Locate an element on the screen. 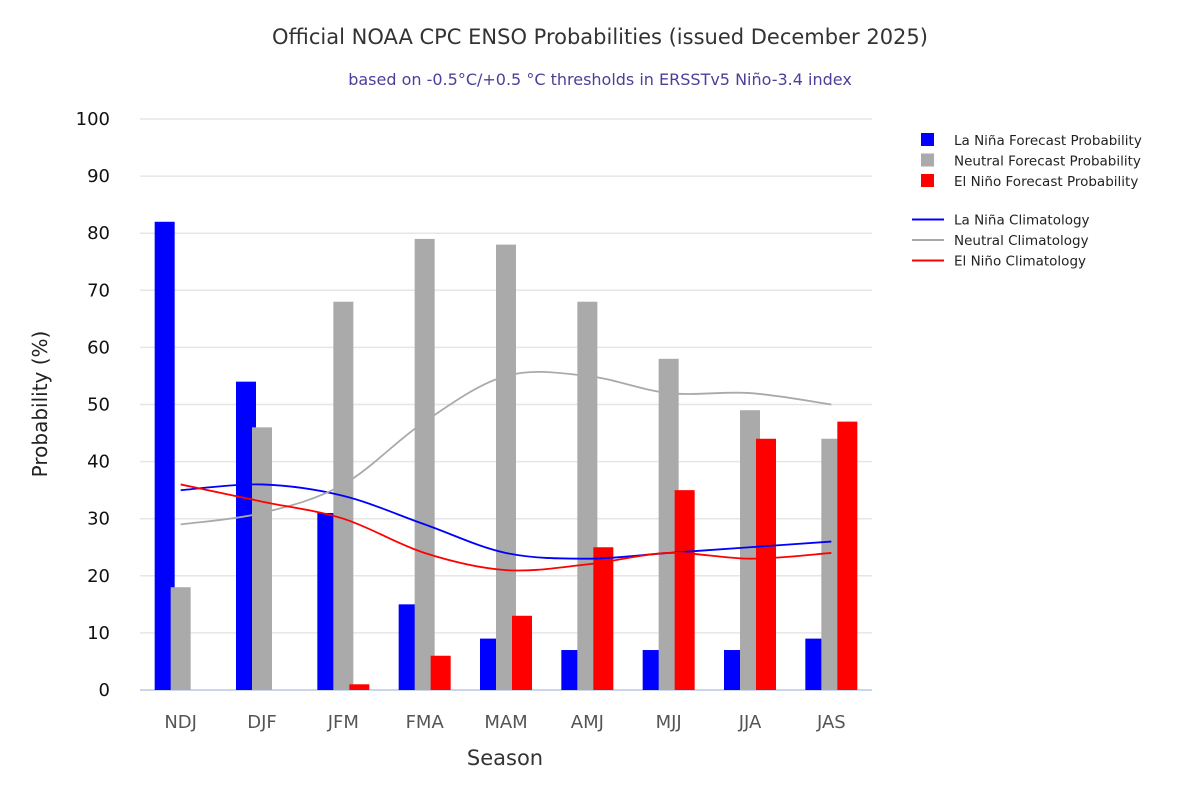 This screenshot has width=1200, height=800. legend-item: El Niño Forecast Probability is located at coordinates (1046, 182).